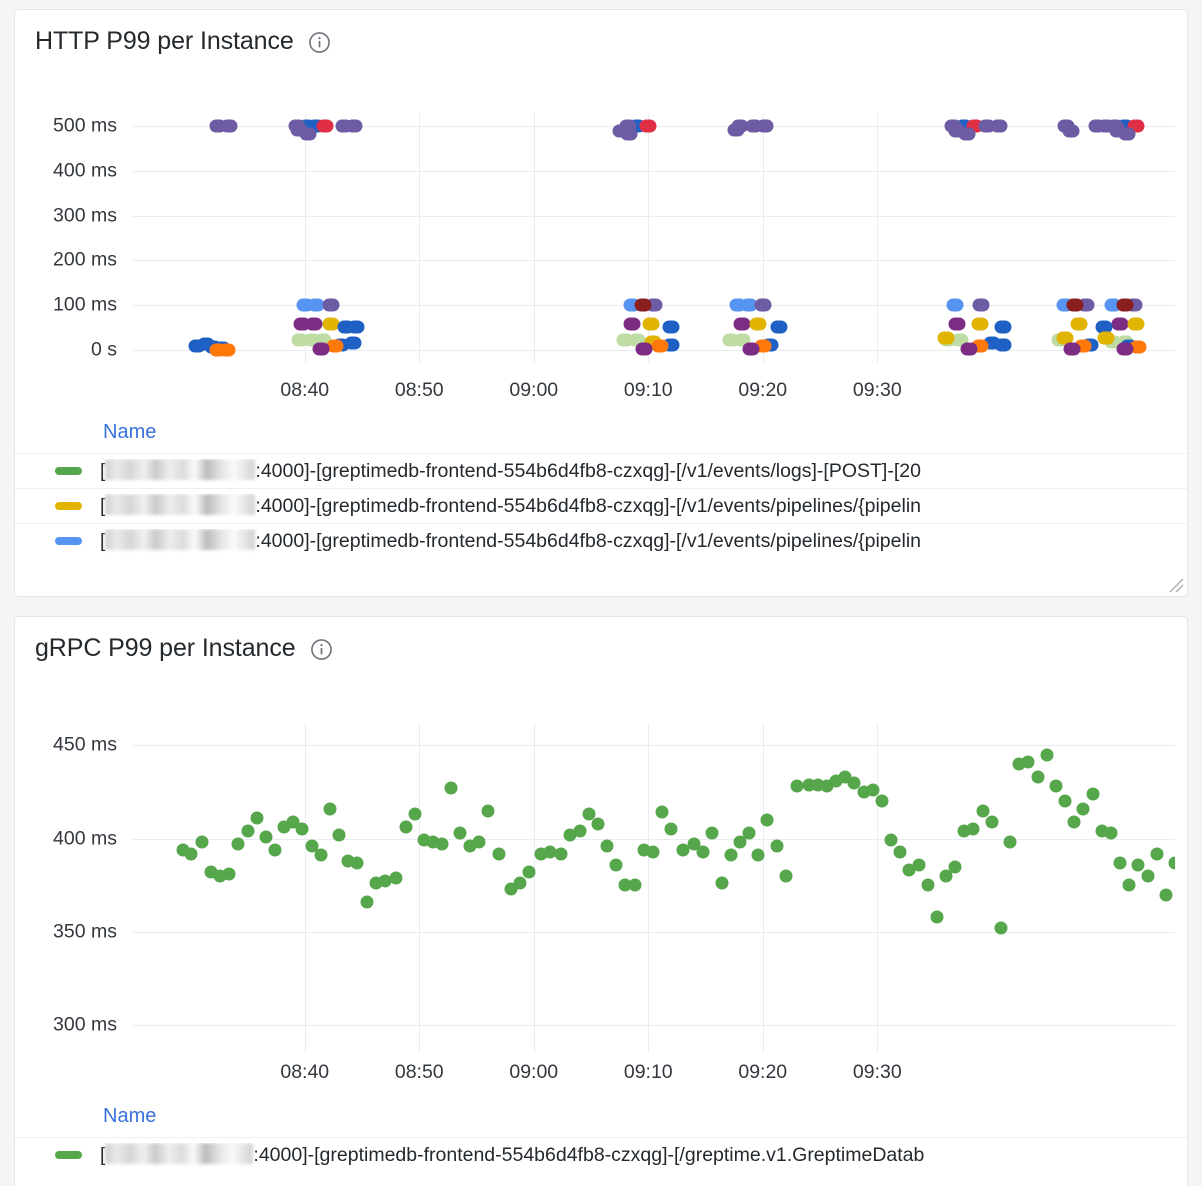 This screenshot has width=1202, height=1186. Describe the element at coordinates (305, 390) in the screenshot. I see `x-axis-tick-label: 08:40` at that location.